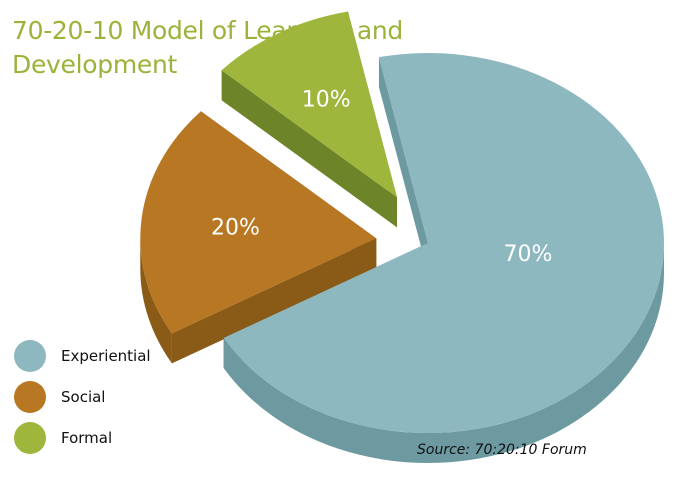  What do you see at coordinates (114, 396) in the screenshot?
I see `legend-item-social: Social` at bounding box center [114, 396].